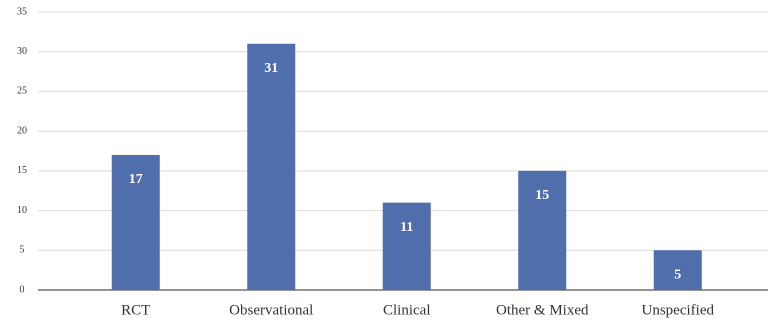 This screenshot has height=322, width=770. What do you see at coordinates (406, 227) in the screenshot?
I see `data-label: 11` at bounding box center [406, 227].